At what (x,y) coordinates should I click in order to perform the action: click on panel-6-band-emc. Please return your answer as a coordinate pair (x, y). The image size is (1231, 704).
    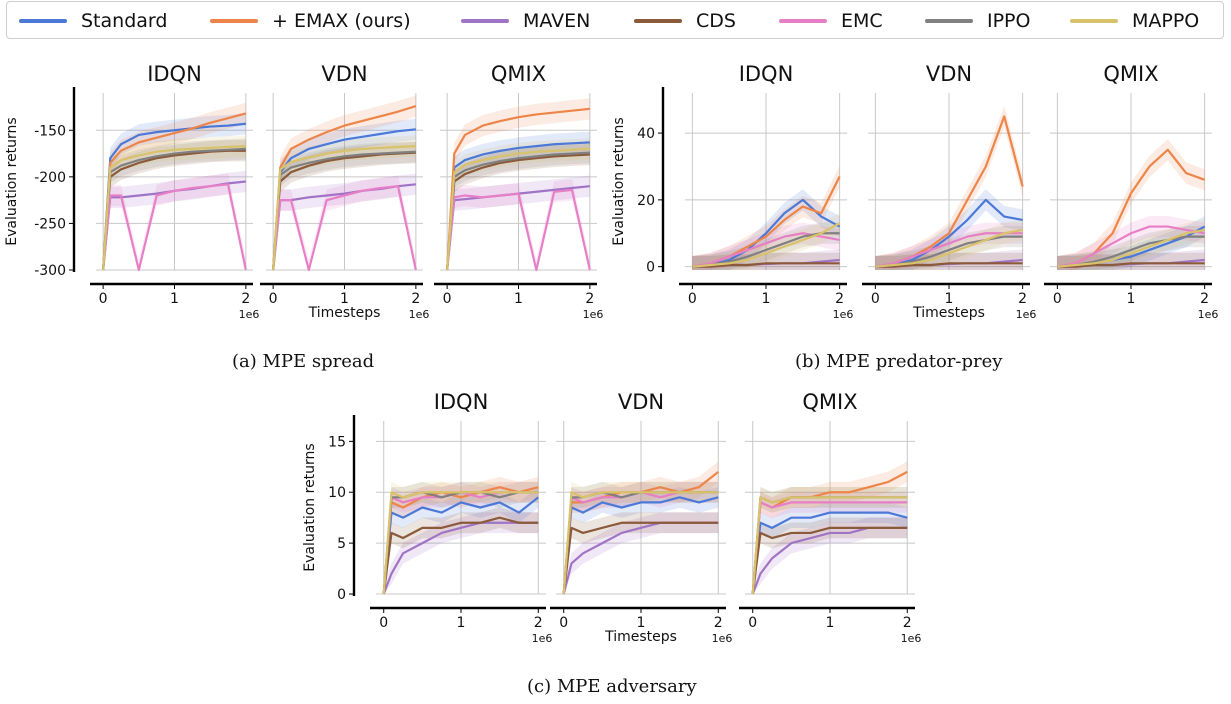
    Looking at the image, I should click on (1131, 242).